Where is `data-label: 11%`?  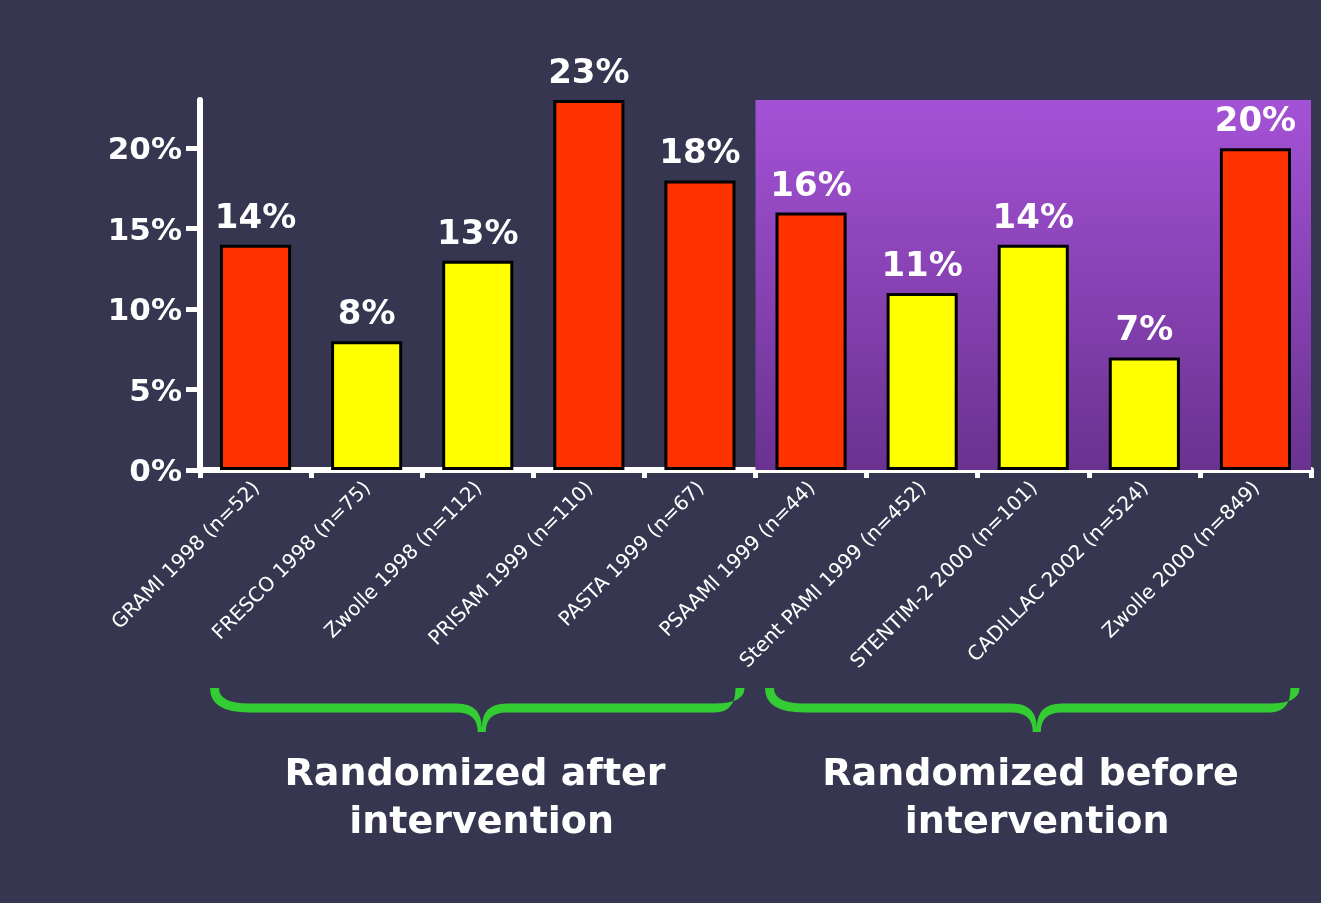 data-label: 11% is located at coordinates (922, 264).